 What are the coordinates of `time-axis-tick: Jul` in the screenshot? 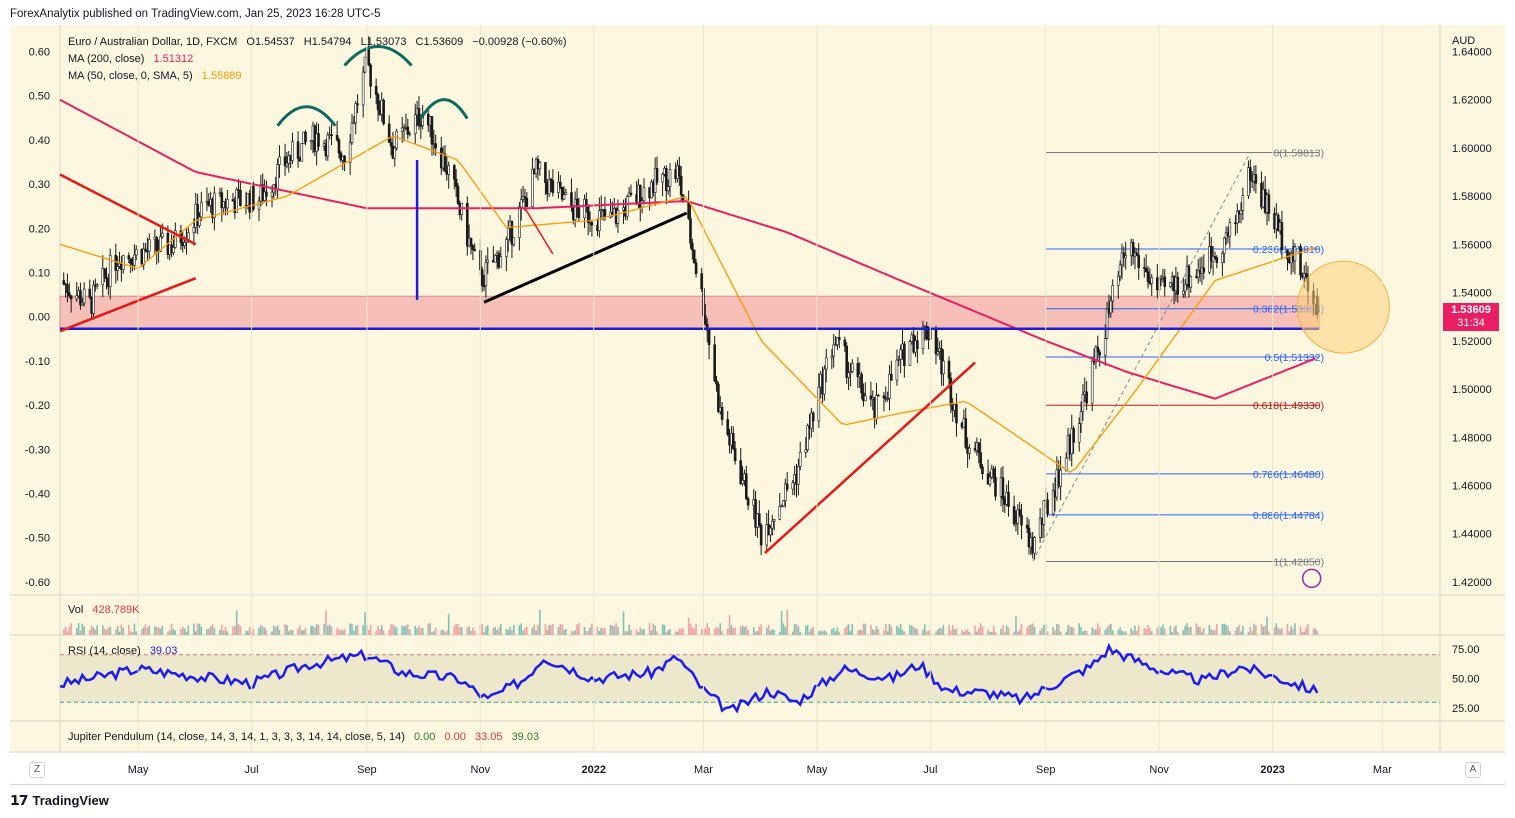 It's located at (930, 770).